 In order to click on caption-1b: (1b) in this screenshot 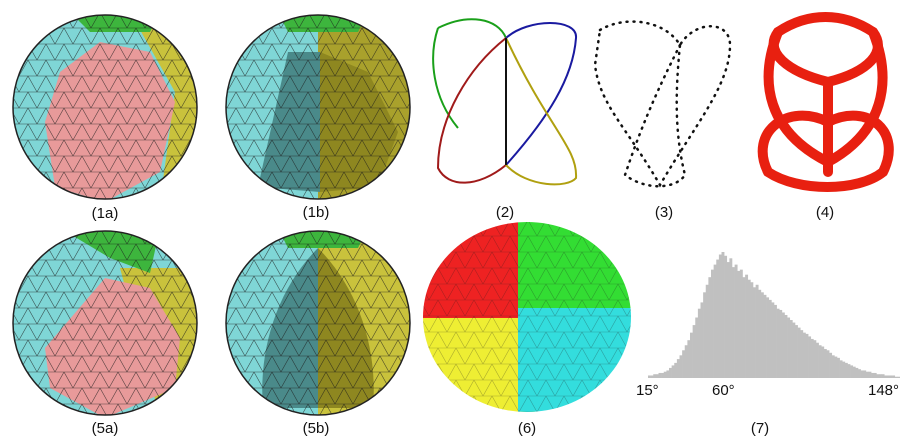, I will do `click(316, 212)`.